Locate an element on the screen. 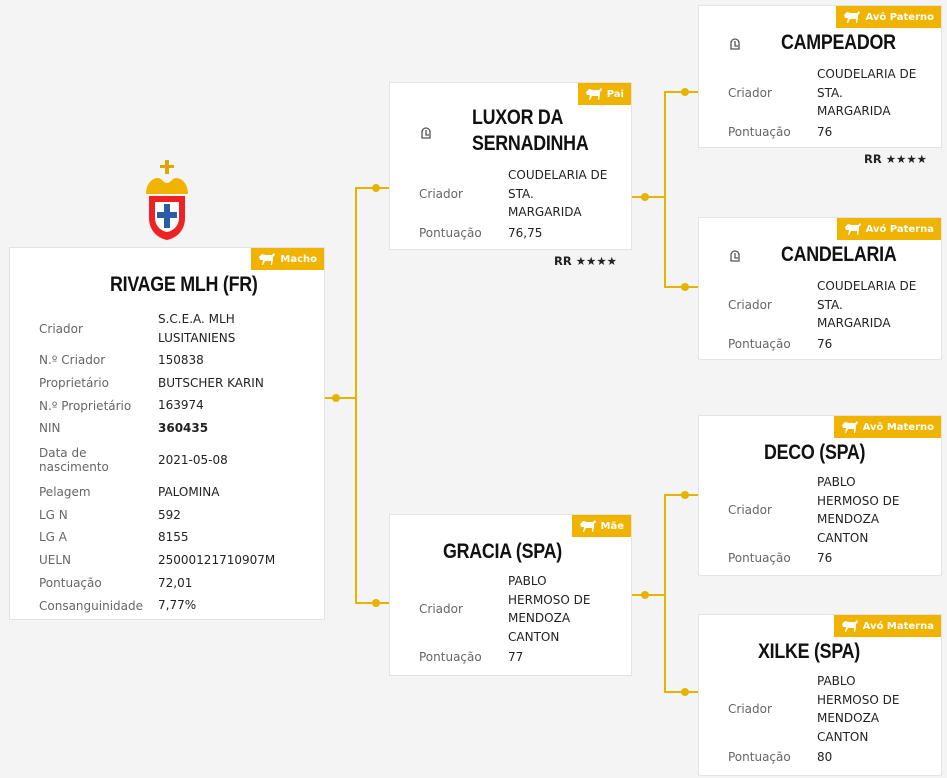 This screenshot has height=778, width=947. info-value: 592 is located at coordinates (169, 514).